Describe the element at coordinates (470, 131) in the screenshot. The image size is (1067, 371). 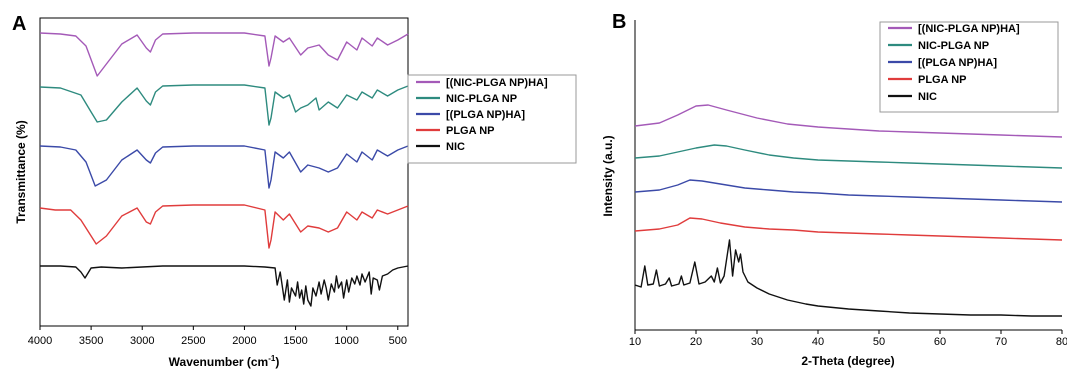
I see `panel-a-legend-label-plga-np: PLGA NP` at that location.